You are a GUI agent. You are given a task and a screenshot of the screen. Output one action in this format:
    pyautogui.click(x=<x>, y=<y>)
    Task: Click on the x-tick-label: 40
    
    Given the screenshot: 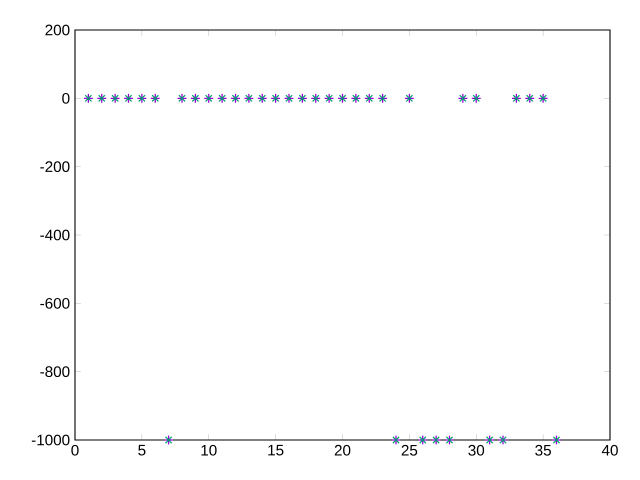 What is the action you would take?
    pyautogui.click(x=610, y=450)
    